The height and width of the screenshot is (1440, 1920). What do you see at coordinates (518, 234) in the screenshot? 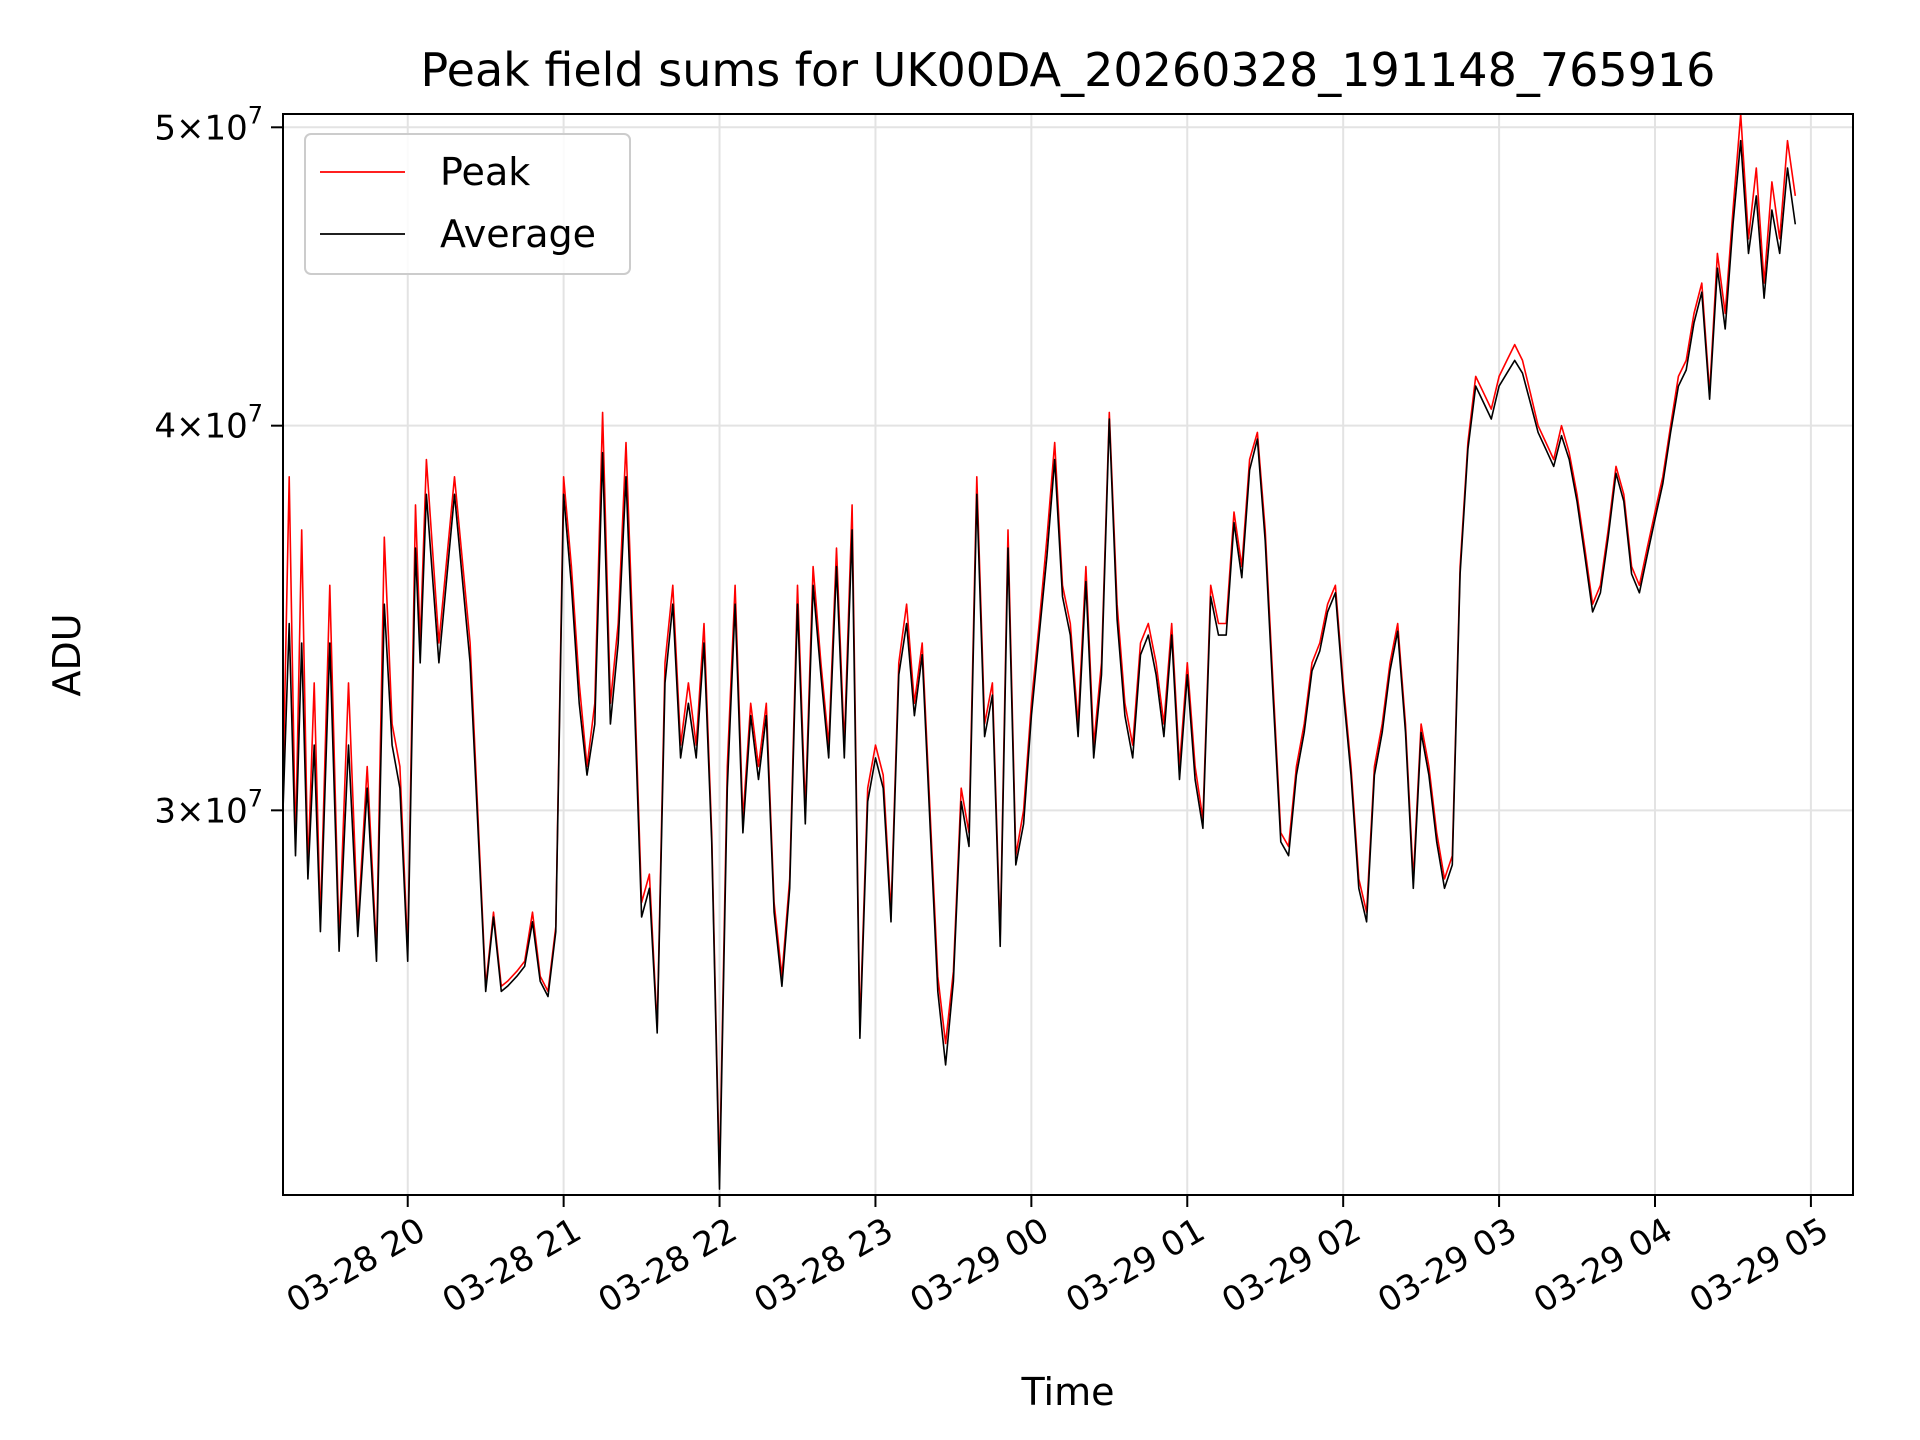
I see `legend-label-average: Average` at bounding box center [518, 234].